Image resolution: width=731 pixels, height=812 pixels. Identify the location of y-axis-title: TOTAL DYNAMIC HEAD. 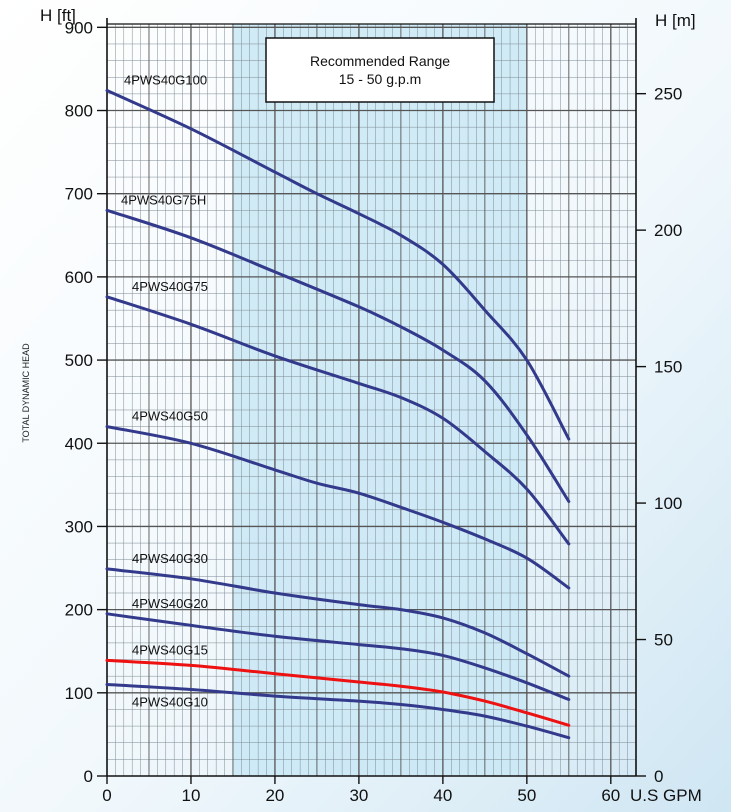
(26, 393).